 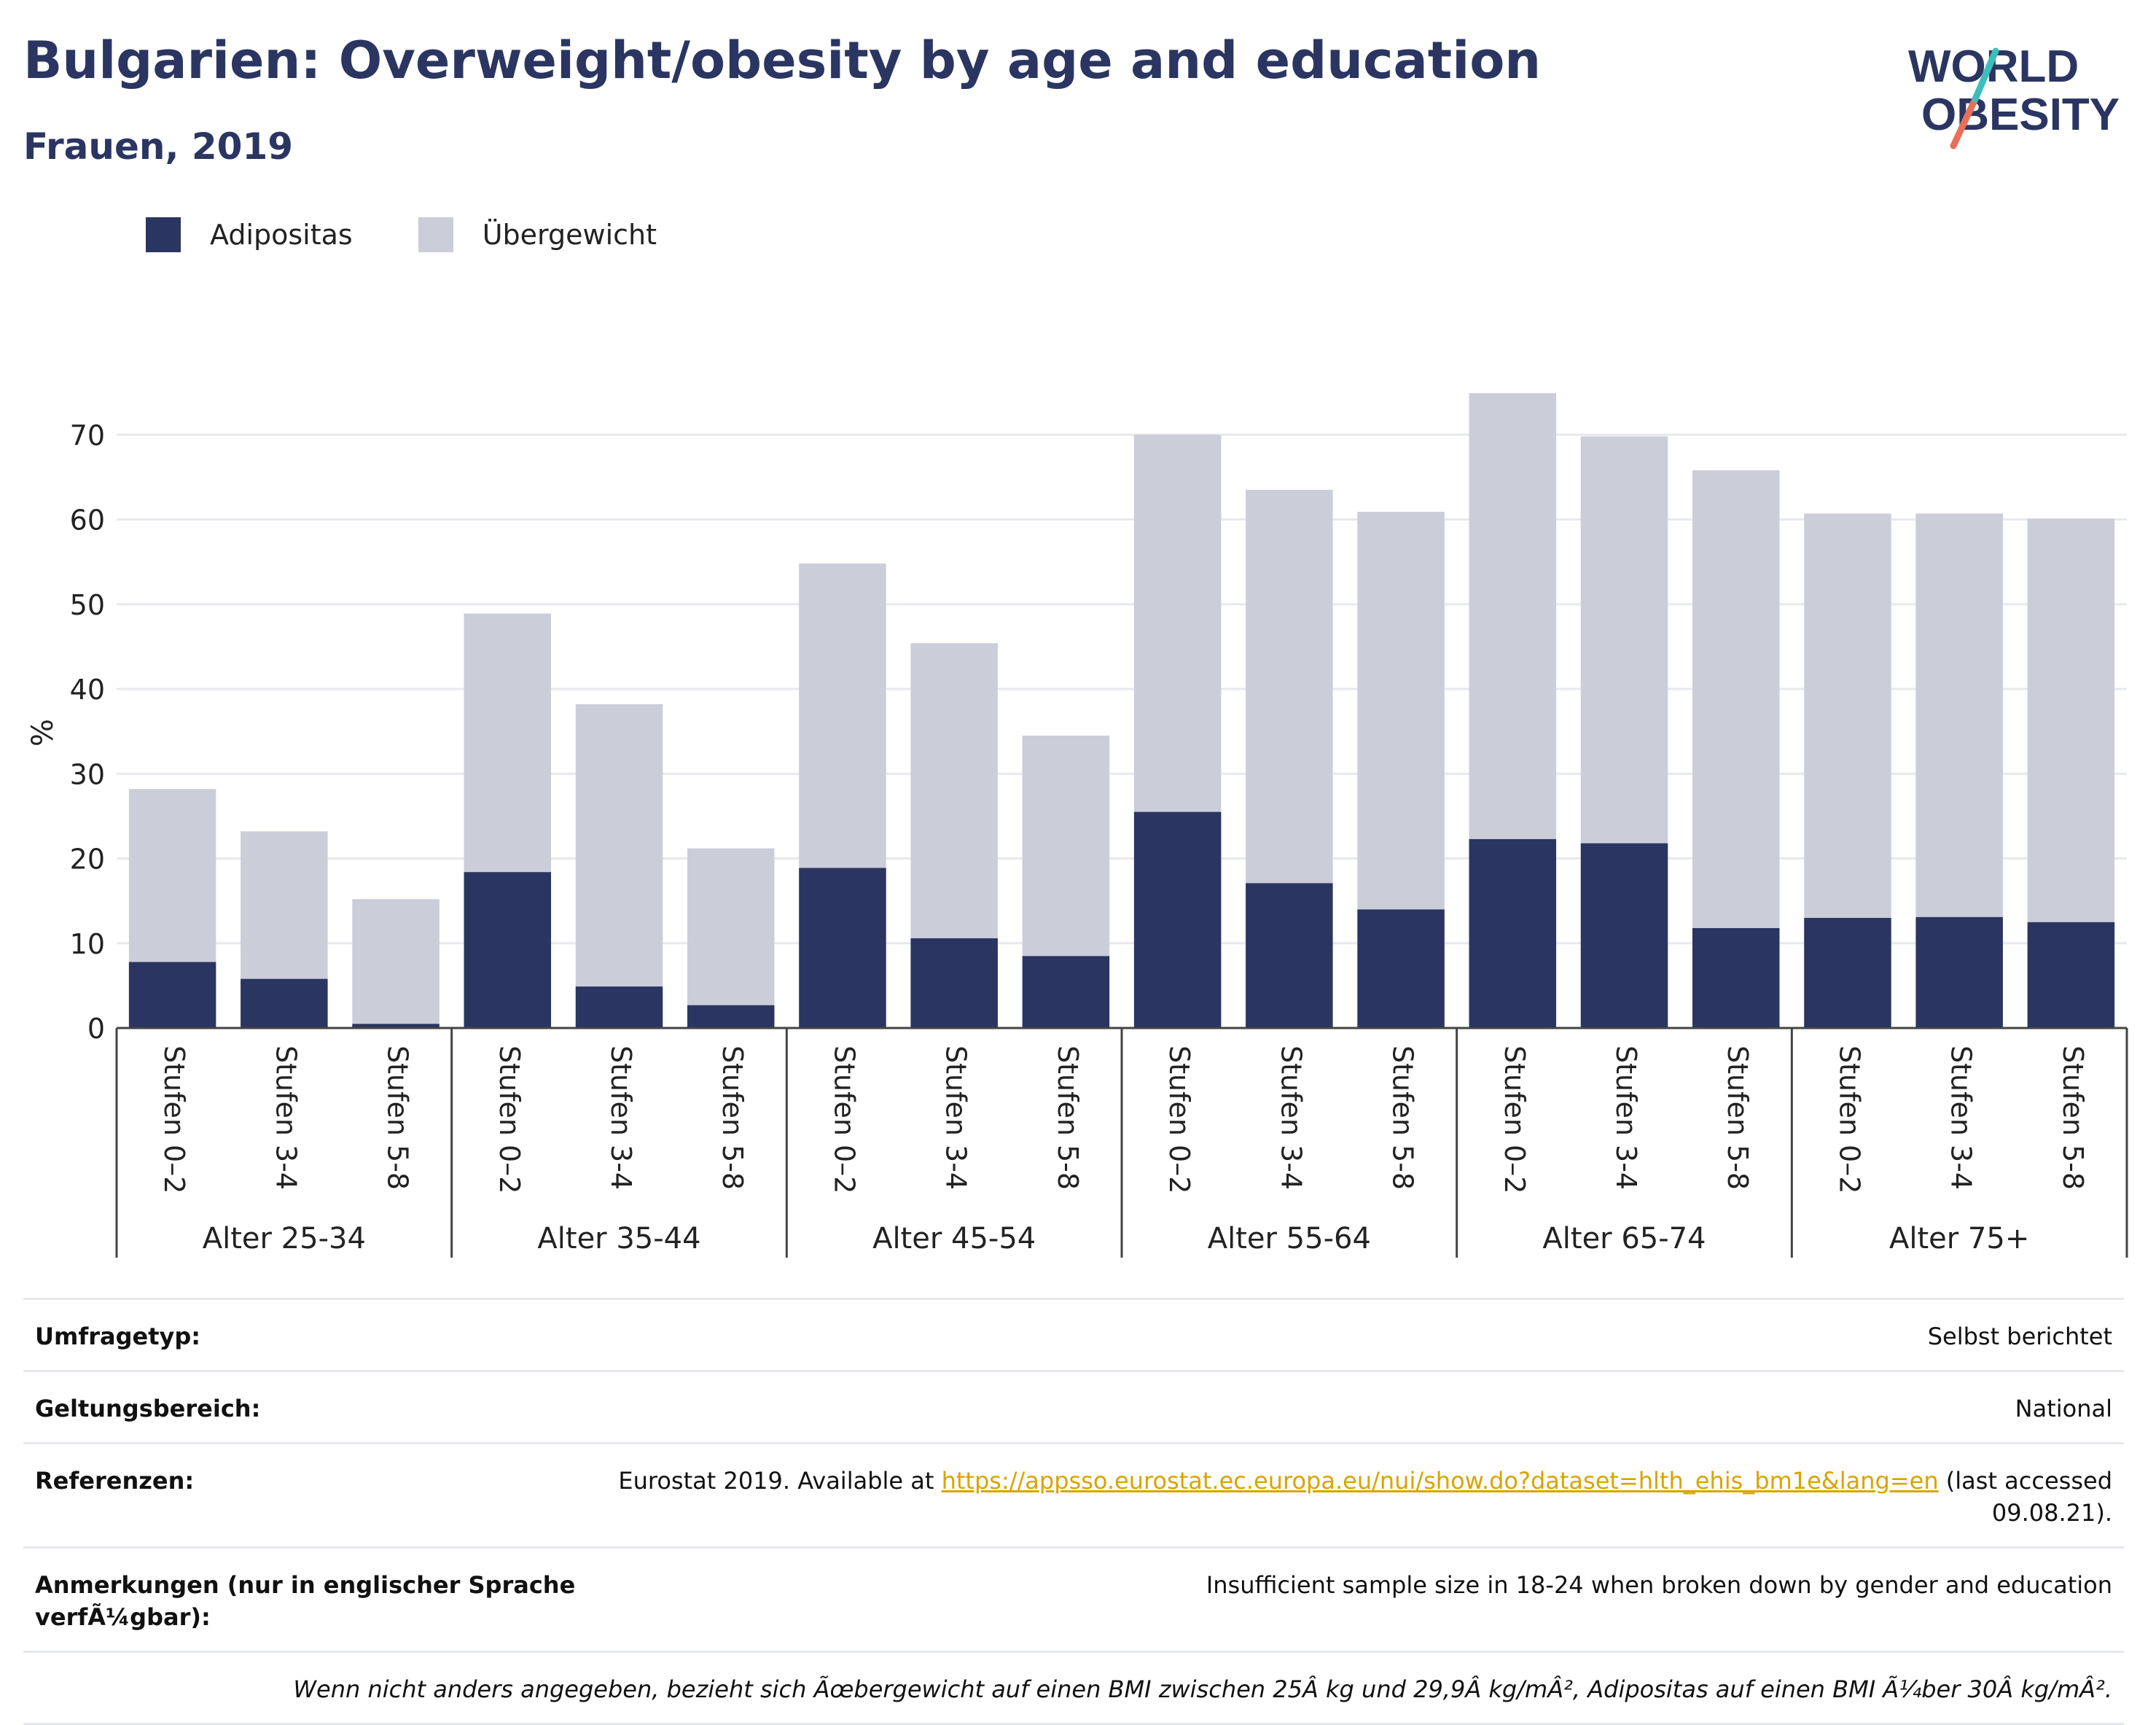 I want to click on legend: Adipositas Übergewicht, so click(x=434, y=235).